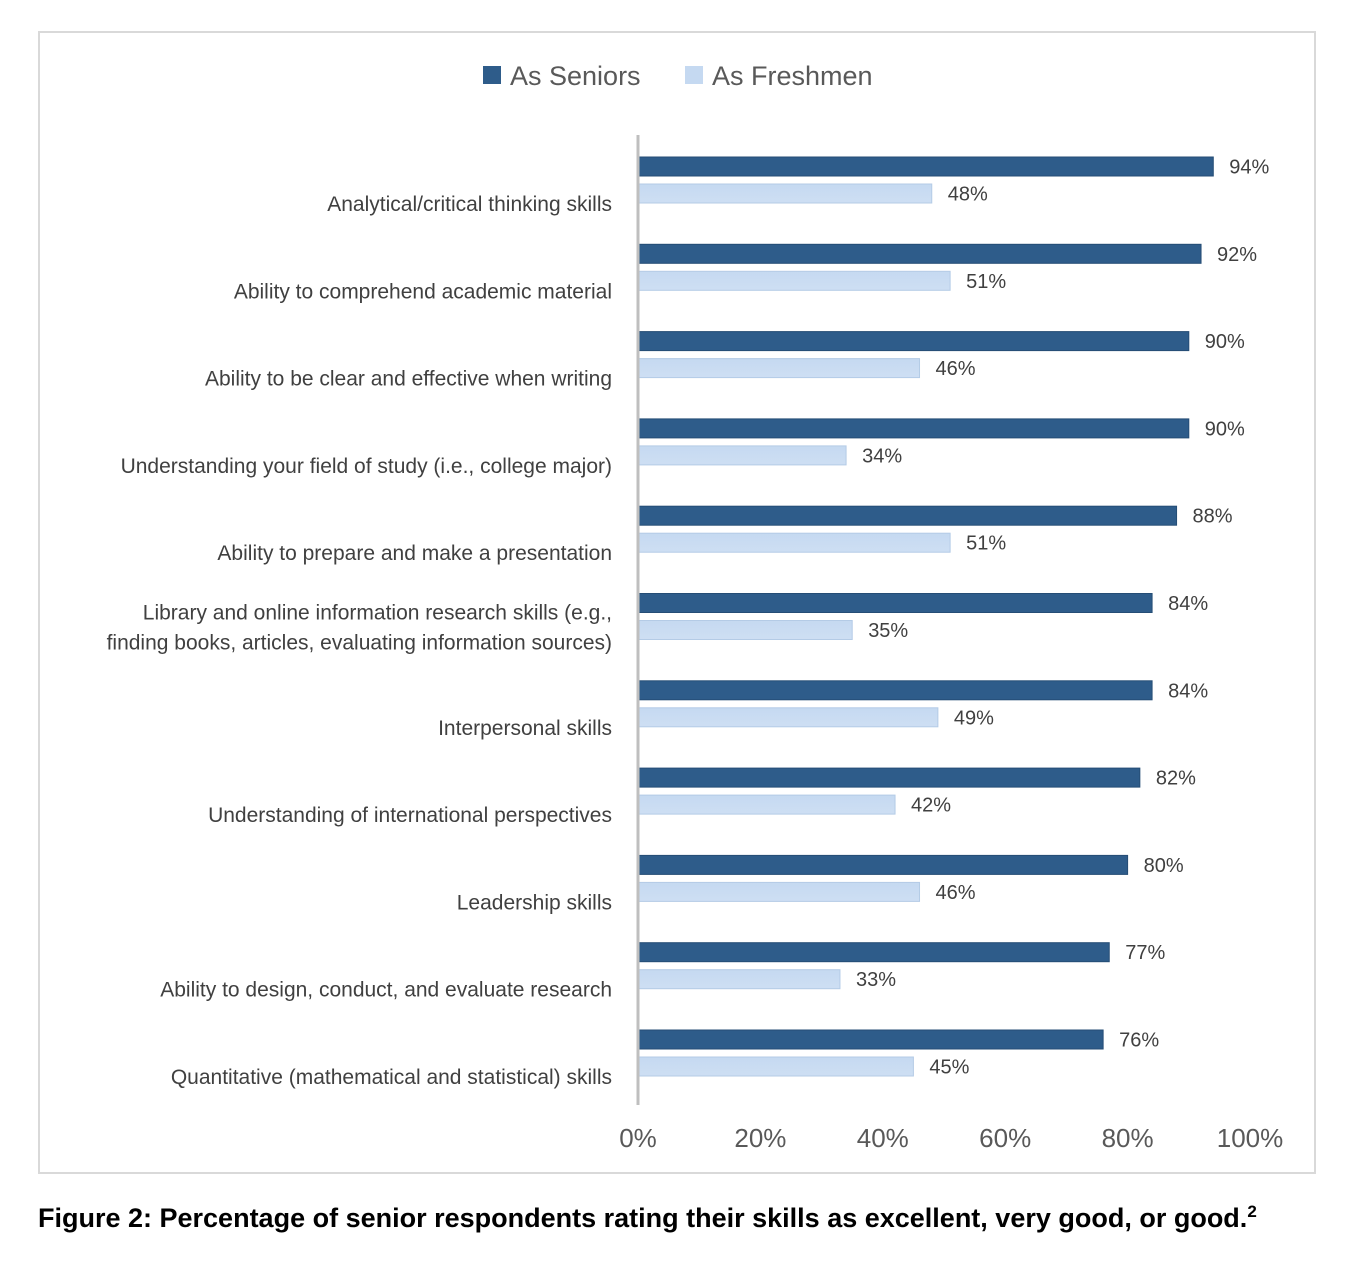 Image resolution: width=1361 pixels, height=1281 pixels. What do you see at coordinates (423, 291) in the screenshot?
I see `category-label: Ability to comprehend academic material` at bounding box center [423, 291].